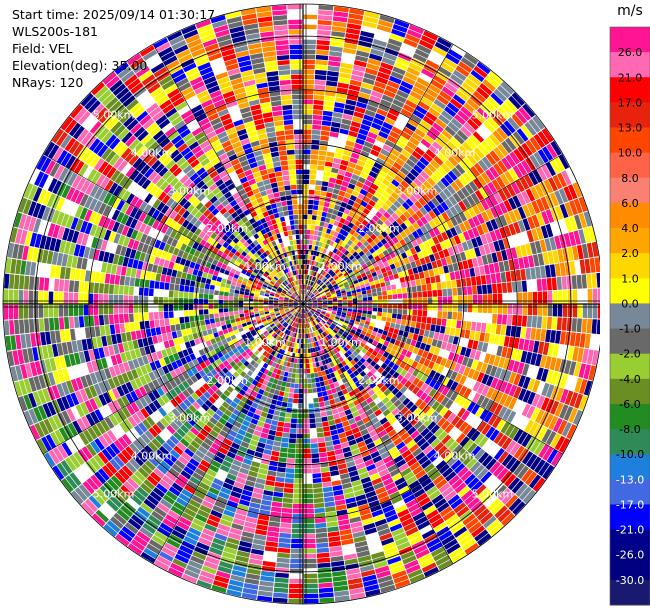 Image resolution: width=650 pixels, height=610 pixels. Describe the element at coordinates (629, 429) in the screenshot. I see `colorbar-tick-label: -8.0` at that location.